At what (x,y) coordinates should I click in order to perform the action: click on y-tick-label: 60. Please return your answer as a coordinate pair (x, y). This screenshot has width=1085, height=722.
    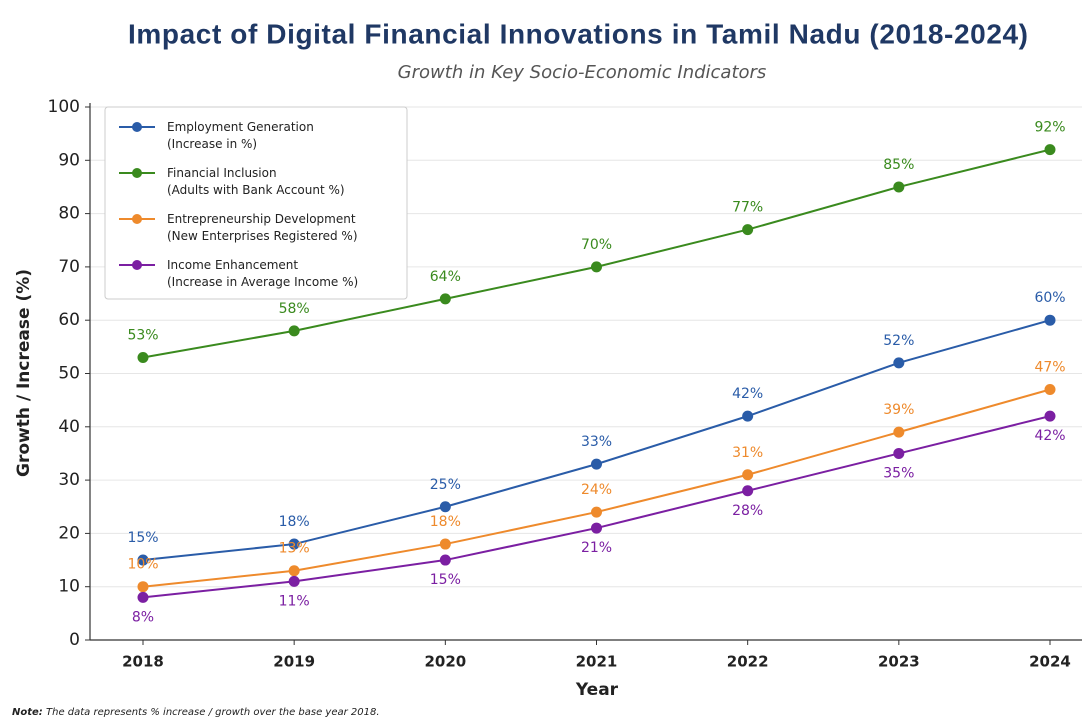
    Looking at the image, I should click on (69, 320).